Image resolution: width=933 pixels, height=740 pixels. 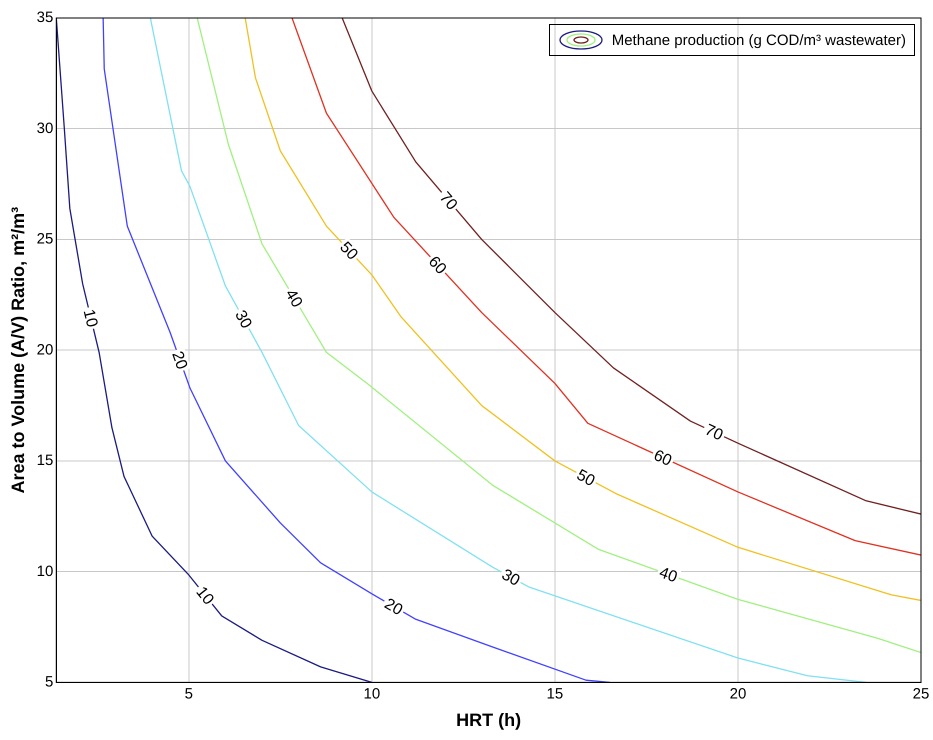 What do you see at coordinates (759, 40) in the screenshot?
I see `legend-title: Methane production (g COD/m³ wastewater)` at bounding box center [759, 40].